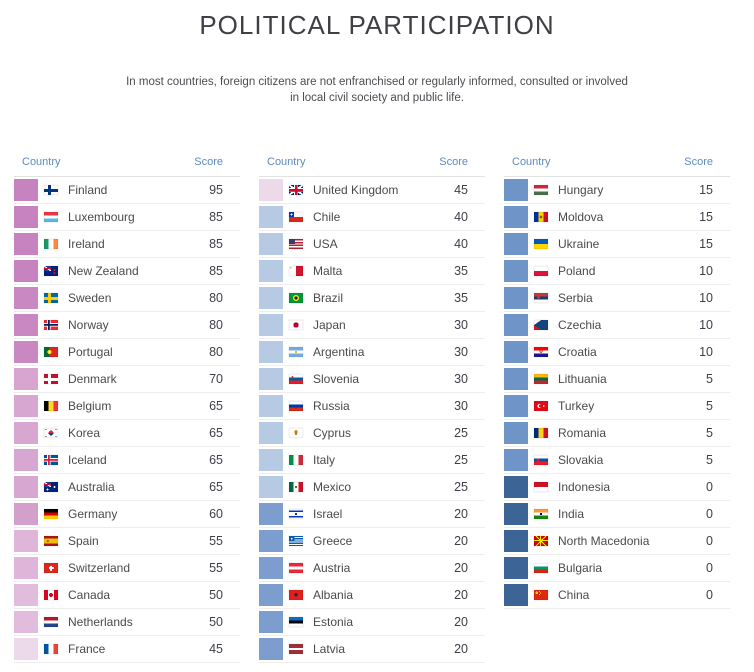 Image resolution: width=754 pixels, height=672 pixels. I want to click on table-row: New Zealand 85, so click(127, 271).